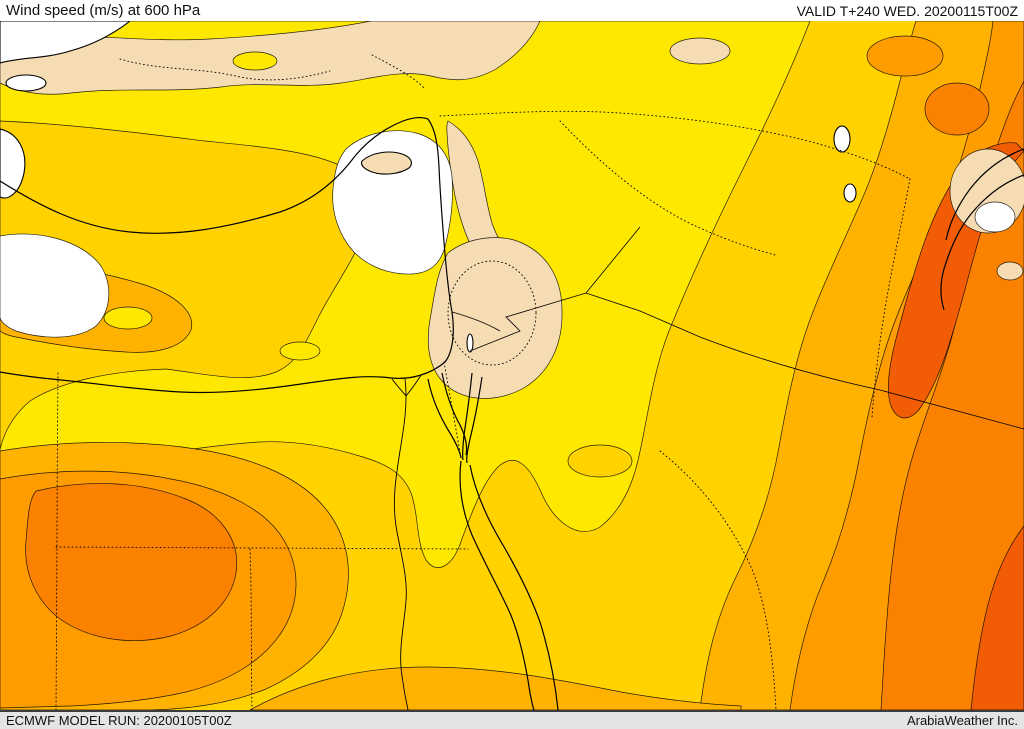 This screenshot has width=1024, height=729. Describe the element at coordinates (26, 83) in the screenshot. I see `sea-of-marmara` at that location.